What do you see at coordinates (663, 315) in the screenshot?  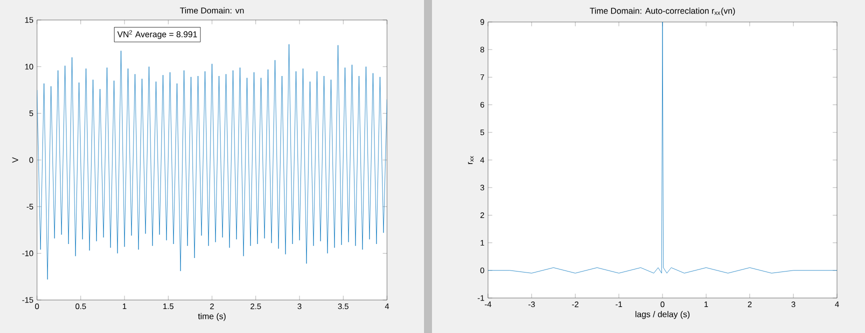 I see `x-axis-title: lags / delay (s)` at bounding box center [663, 315].